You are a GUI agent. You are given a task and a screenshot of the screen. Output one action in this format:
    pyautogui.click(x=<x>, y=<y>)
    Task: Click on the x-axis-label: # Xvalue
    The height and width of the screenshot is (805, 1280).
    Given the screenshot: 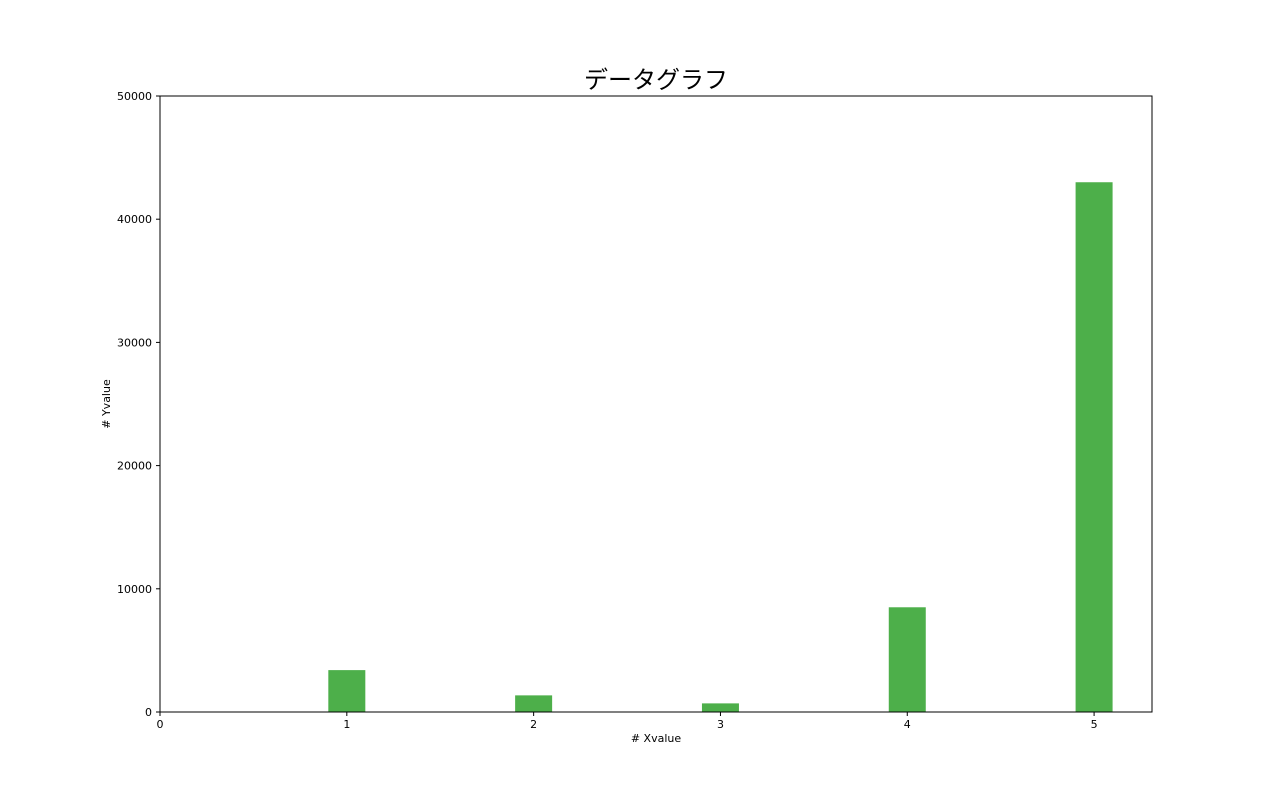 What is the action you would take?
    pyautogui.click(x=656, y=738)
    